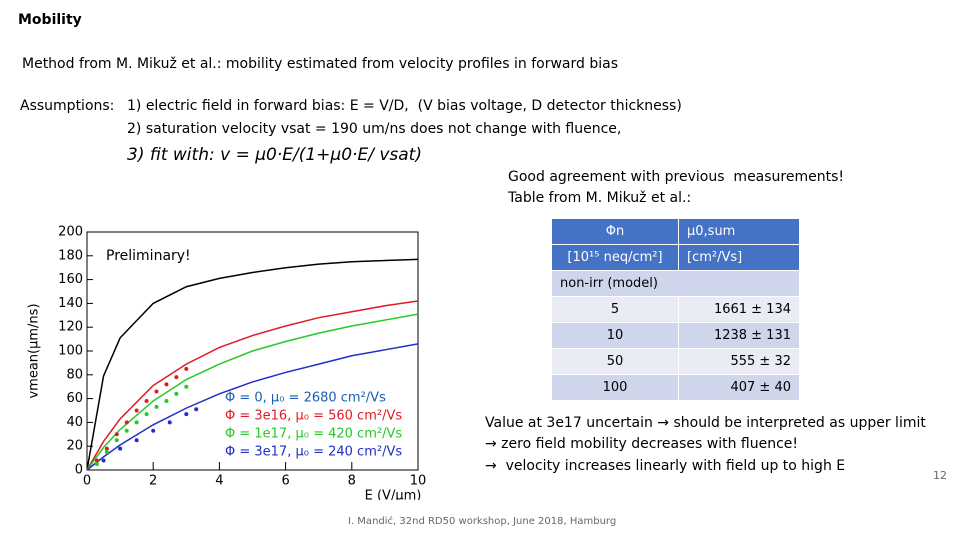 This screenshot has height=540, width=960. I want to click on cell: 1238 ± 131, so click(739, 335).